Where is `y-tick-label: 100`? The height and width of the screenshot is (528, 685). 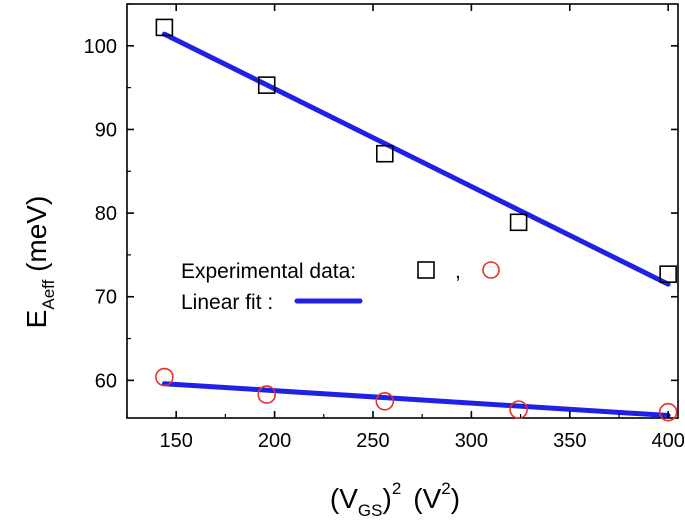
y-tick-label: 100 is located at coordinates (100, 47).